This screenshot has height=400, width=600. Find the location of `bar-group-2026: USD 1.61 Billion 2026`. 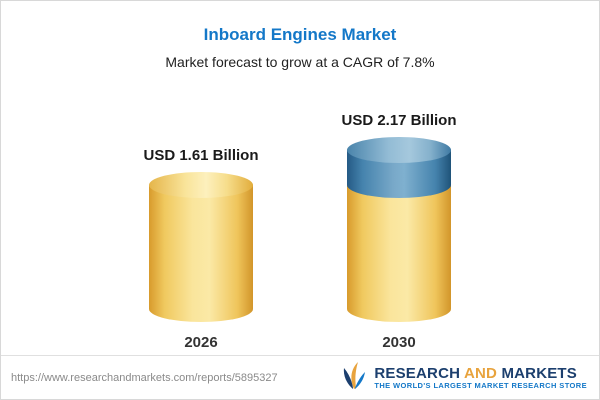

bar-group-2026: USD 1.61 Billion 2026 is located at coordinates (201, 249).